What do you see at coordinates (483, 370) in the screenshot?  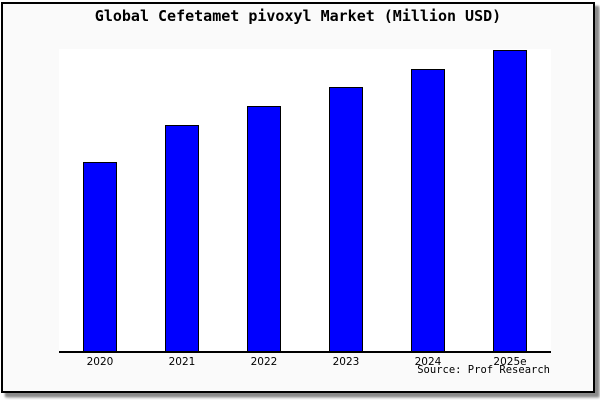 I see `source-note: Source: Prof Research` at bounding box center [483, 370].